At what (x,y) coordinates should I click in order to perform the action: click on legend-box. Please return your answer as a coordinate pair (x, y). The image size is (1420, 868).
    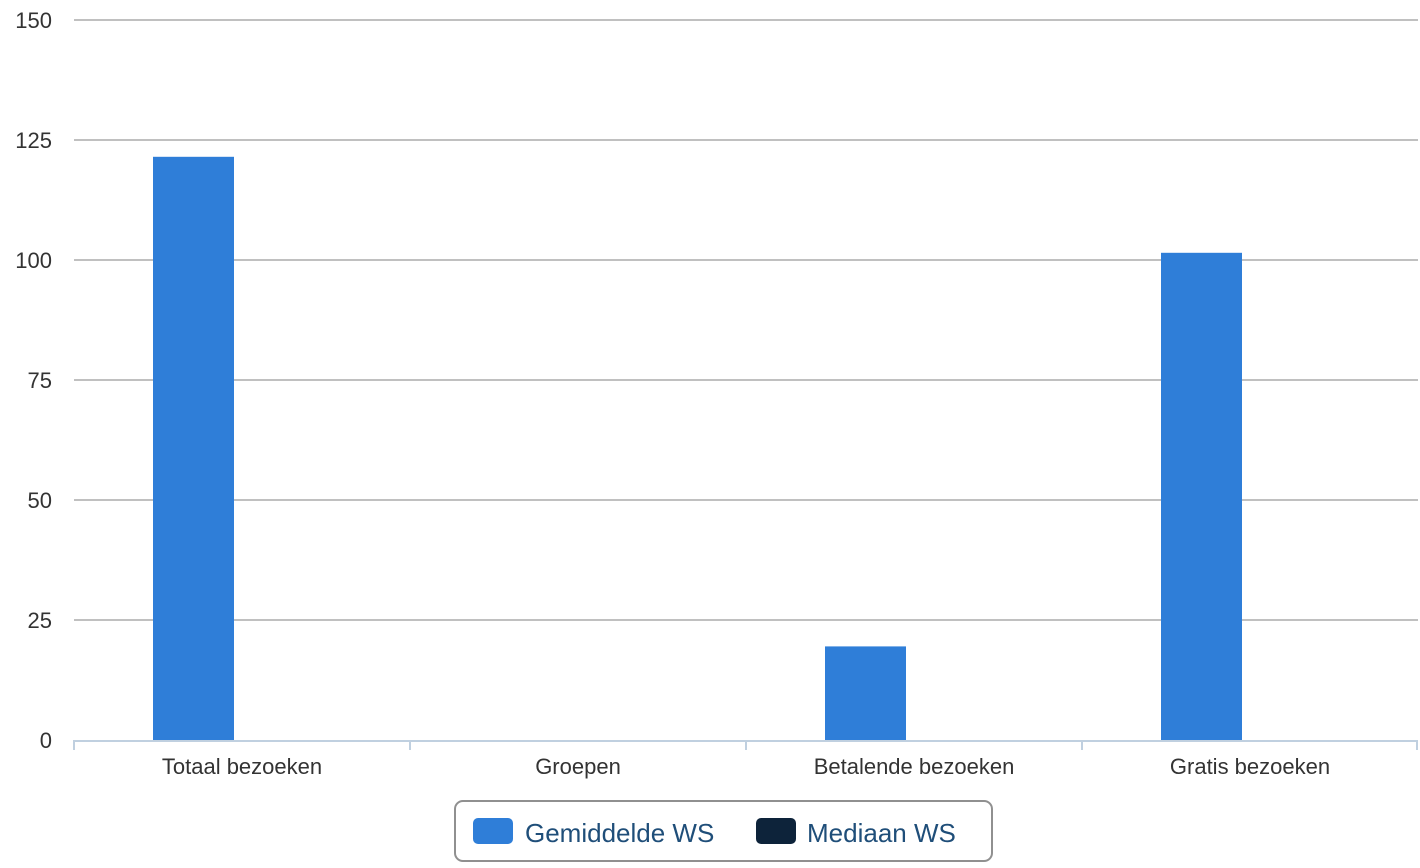
    Looking at the image, I should click on (723, 831).